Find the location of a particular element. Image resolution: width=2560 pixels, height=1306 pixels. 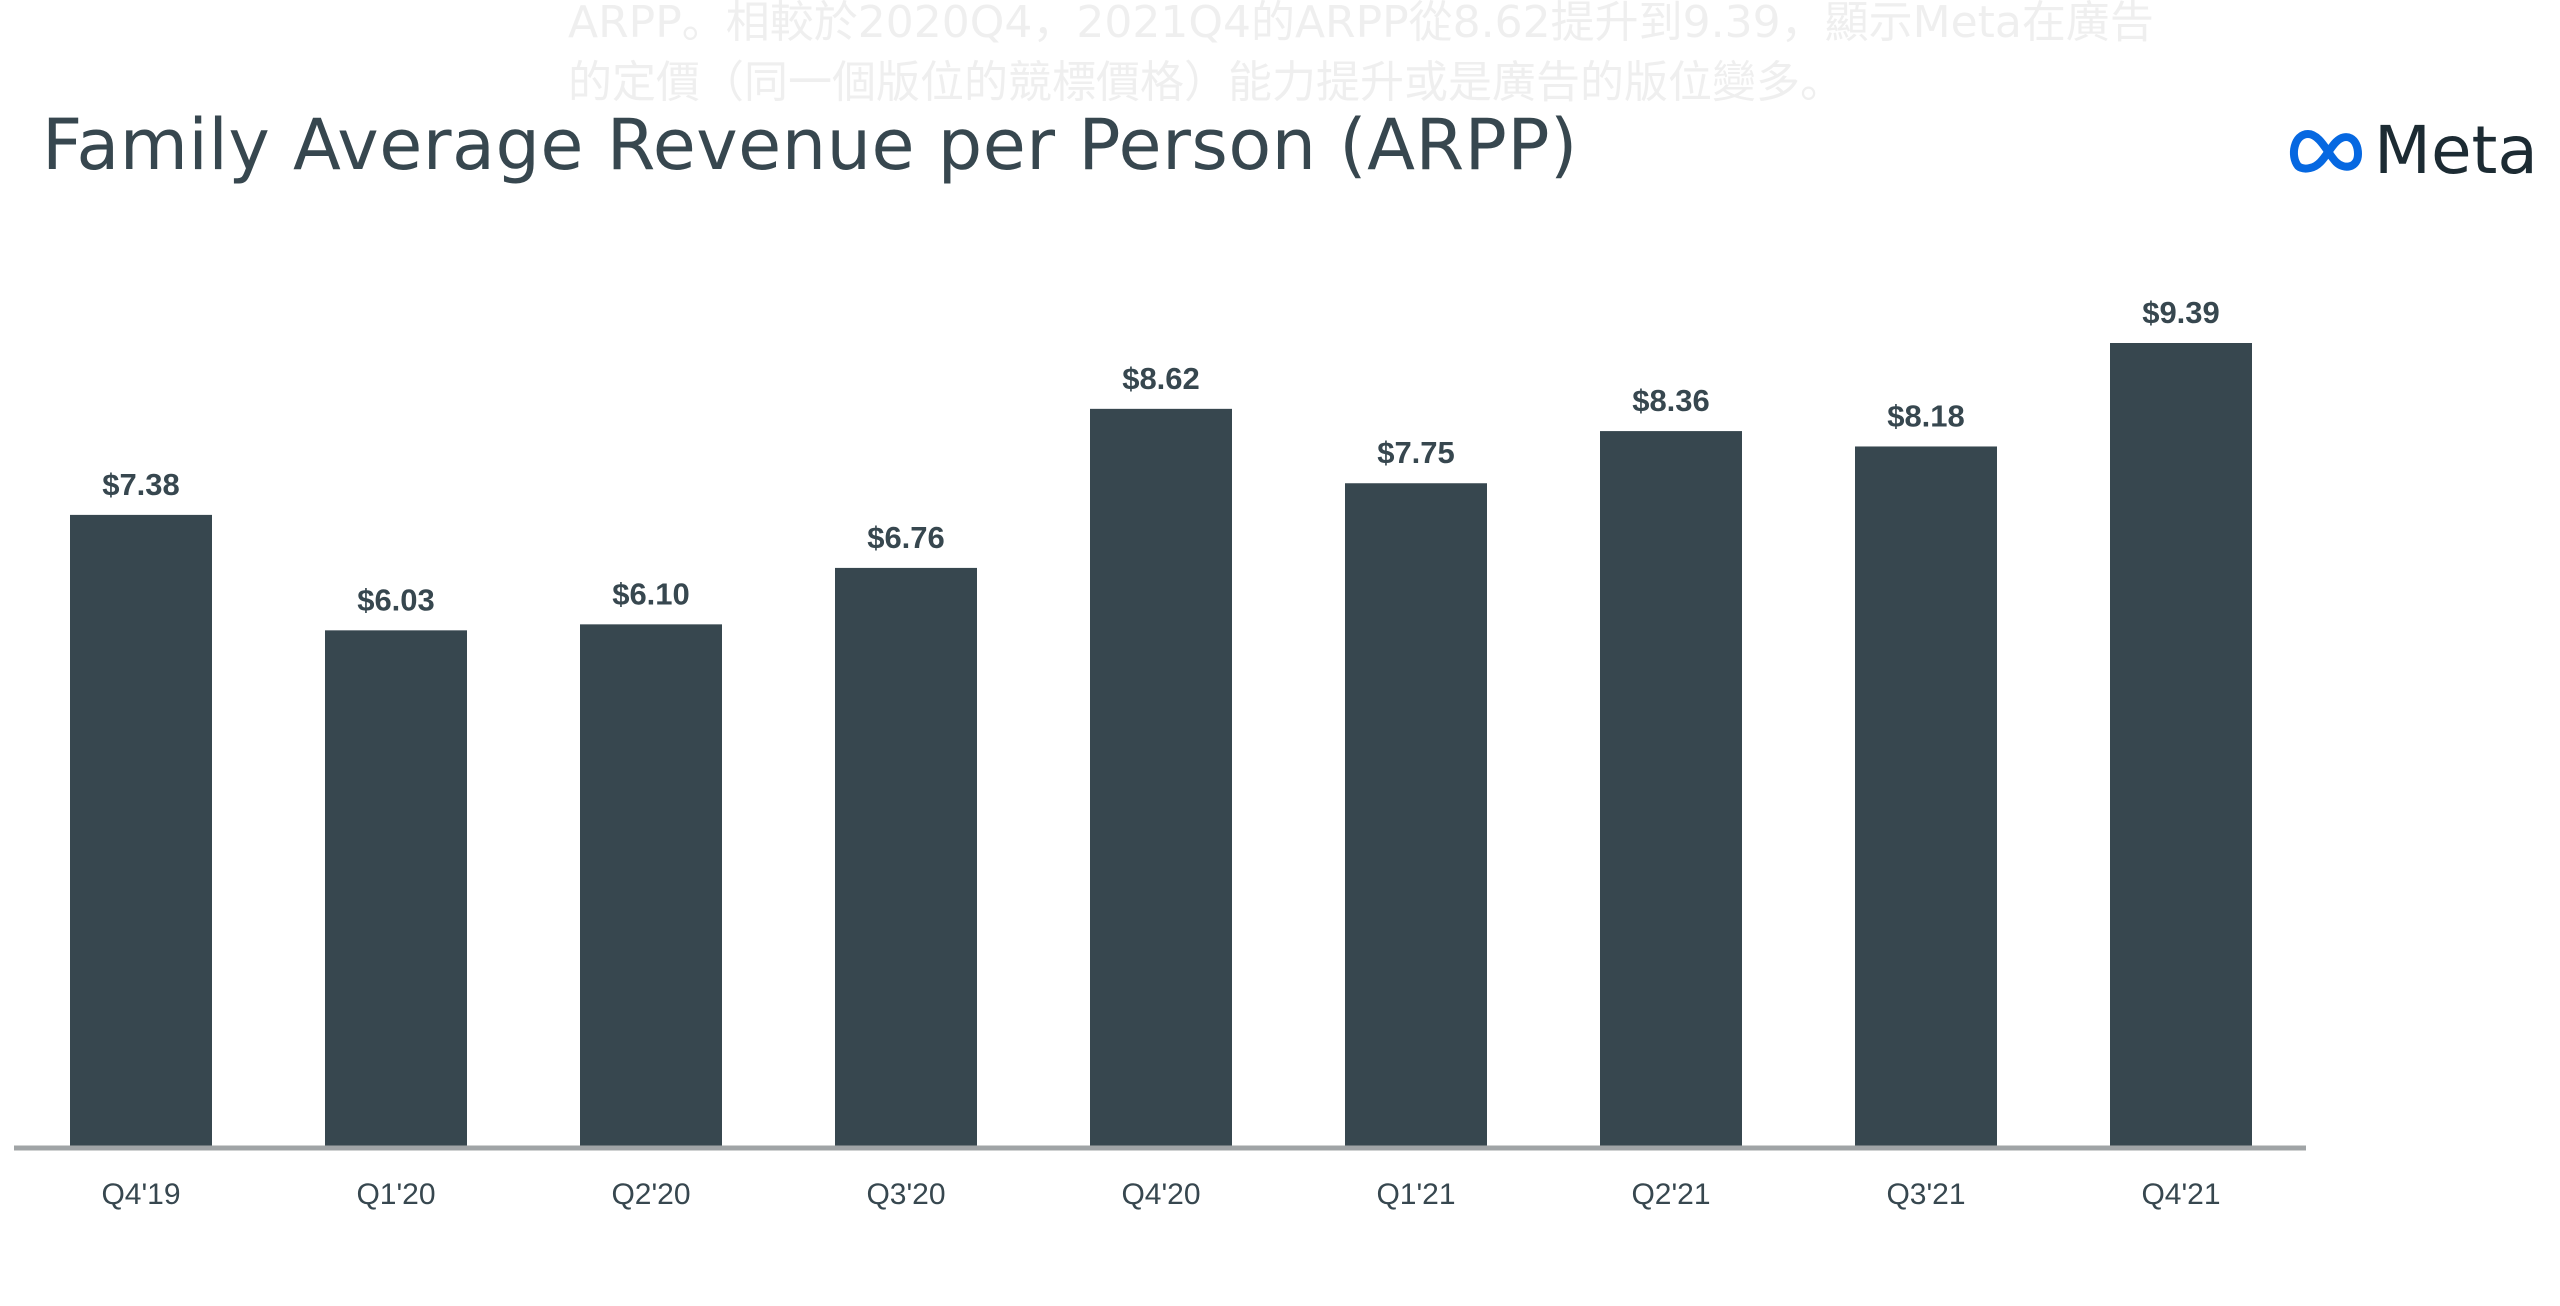

data-label: $6.03 is located at coordinates (396, 599).